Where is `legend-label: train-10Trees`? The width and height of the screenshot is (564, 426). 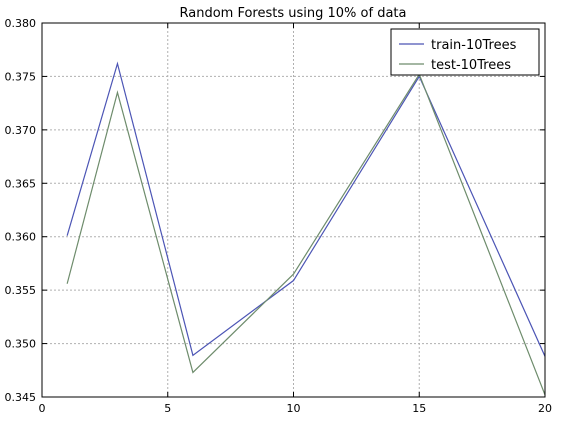 legend-label: train-10Trees is located at coordinates (474, 45).